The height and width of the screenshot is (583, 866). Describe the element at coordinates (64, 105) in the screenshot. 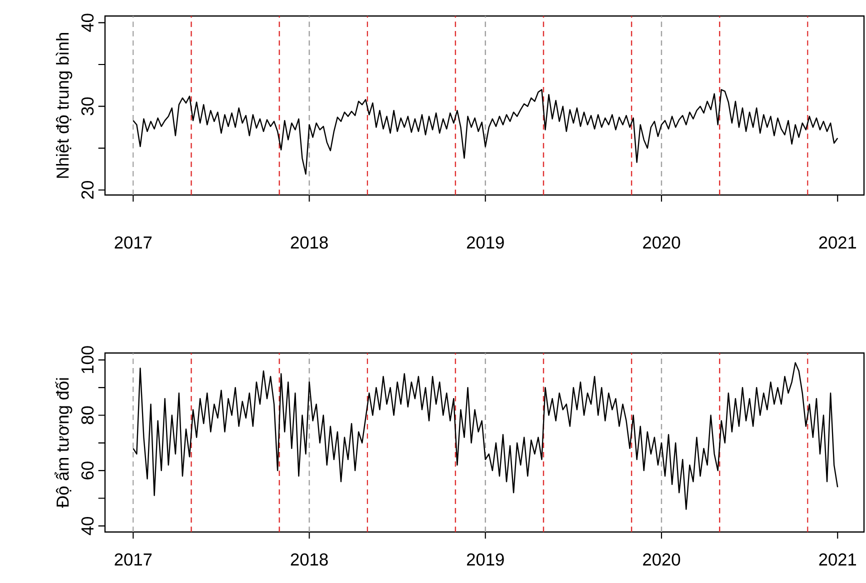

I see `y-axis-title: Nhiệt độ trung bình` at that location.